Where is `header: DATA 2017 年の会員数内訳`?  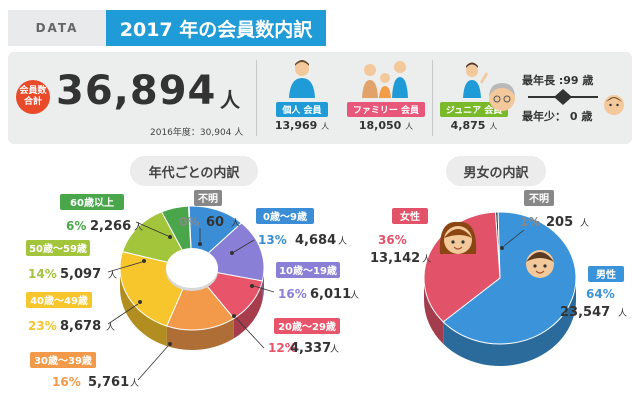 header: DATA 2017 年の会員数内訳 is located at coordinates (167, 28).